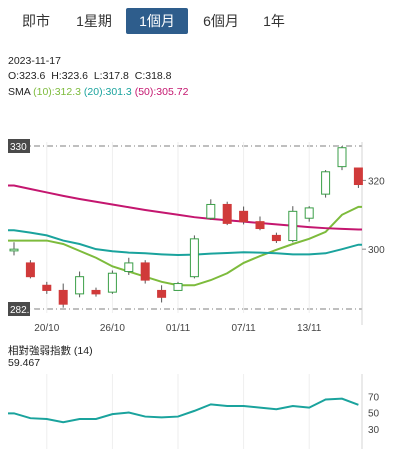 This screenshot has height=460, width=414. I want to click on time-range-tabs: 即市 1星期 1個月 6個月 1年, so click(207, 22).